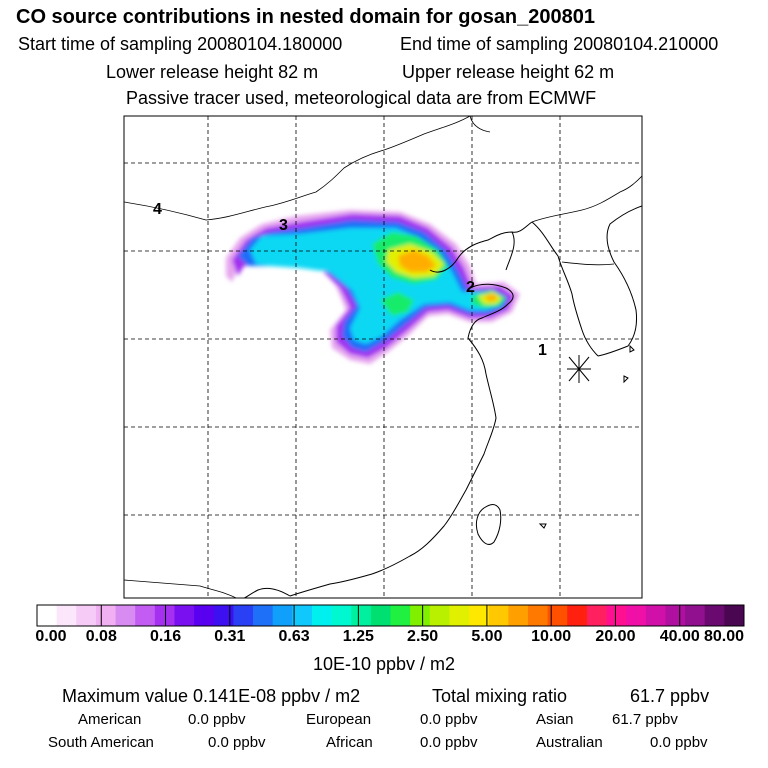  Describe the element at coordinates (101, 636) in the screenshot. I see `colorbar-tick-label: 0.08` at that location.